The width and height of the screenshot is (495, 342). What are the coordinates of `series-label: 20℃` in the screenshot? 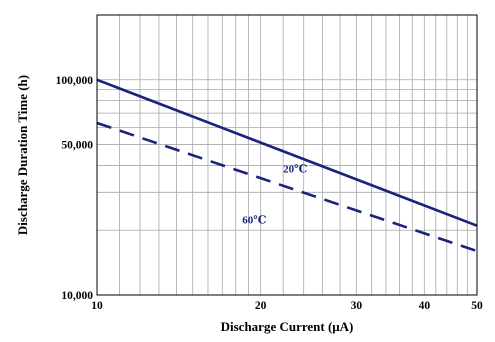 It's located at (295, 170).